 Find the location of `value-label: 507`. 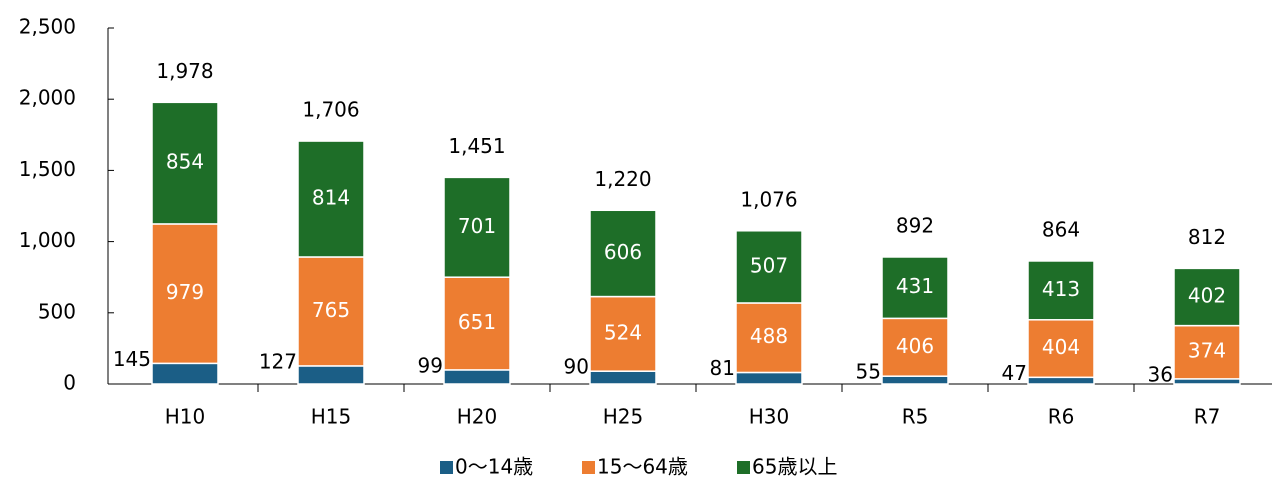

value-label: 507 is located at coordinates (769, 265).